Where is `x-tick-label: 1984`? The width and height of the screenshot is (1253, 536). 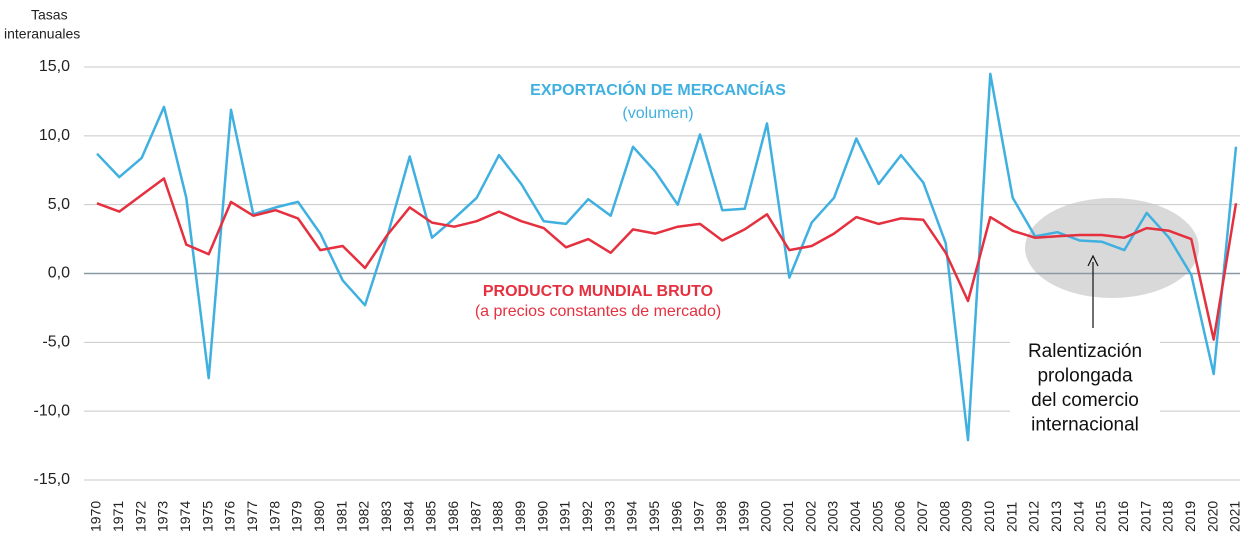
x-tick-label: 1984 is located at coordinates (408, 516).